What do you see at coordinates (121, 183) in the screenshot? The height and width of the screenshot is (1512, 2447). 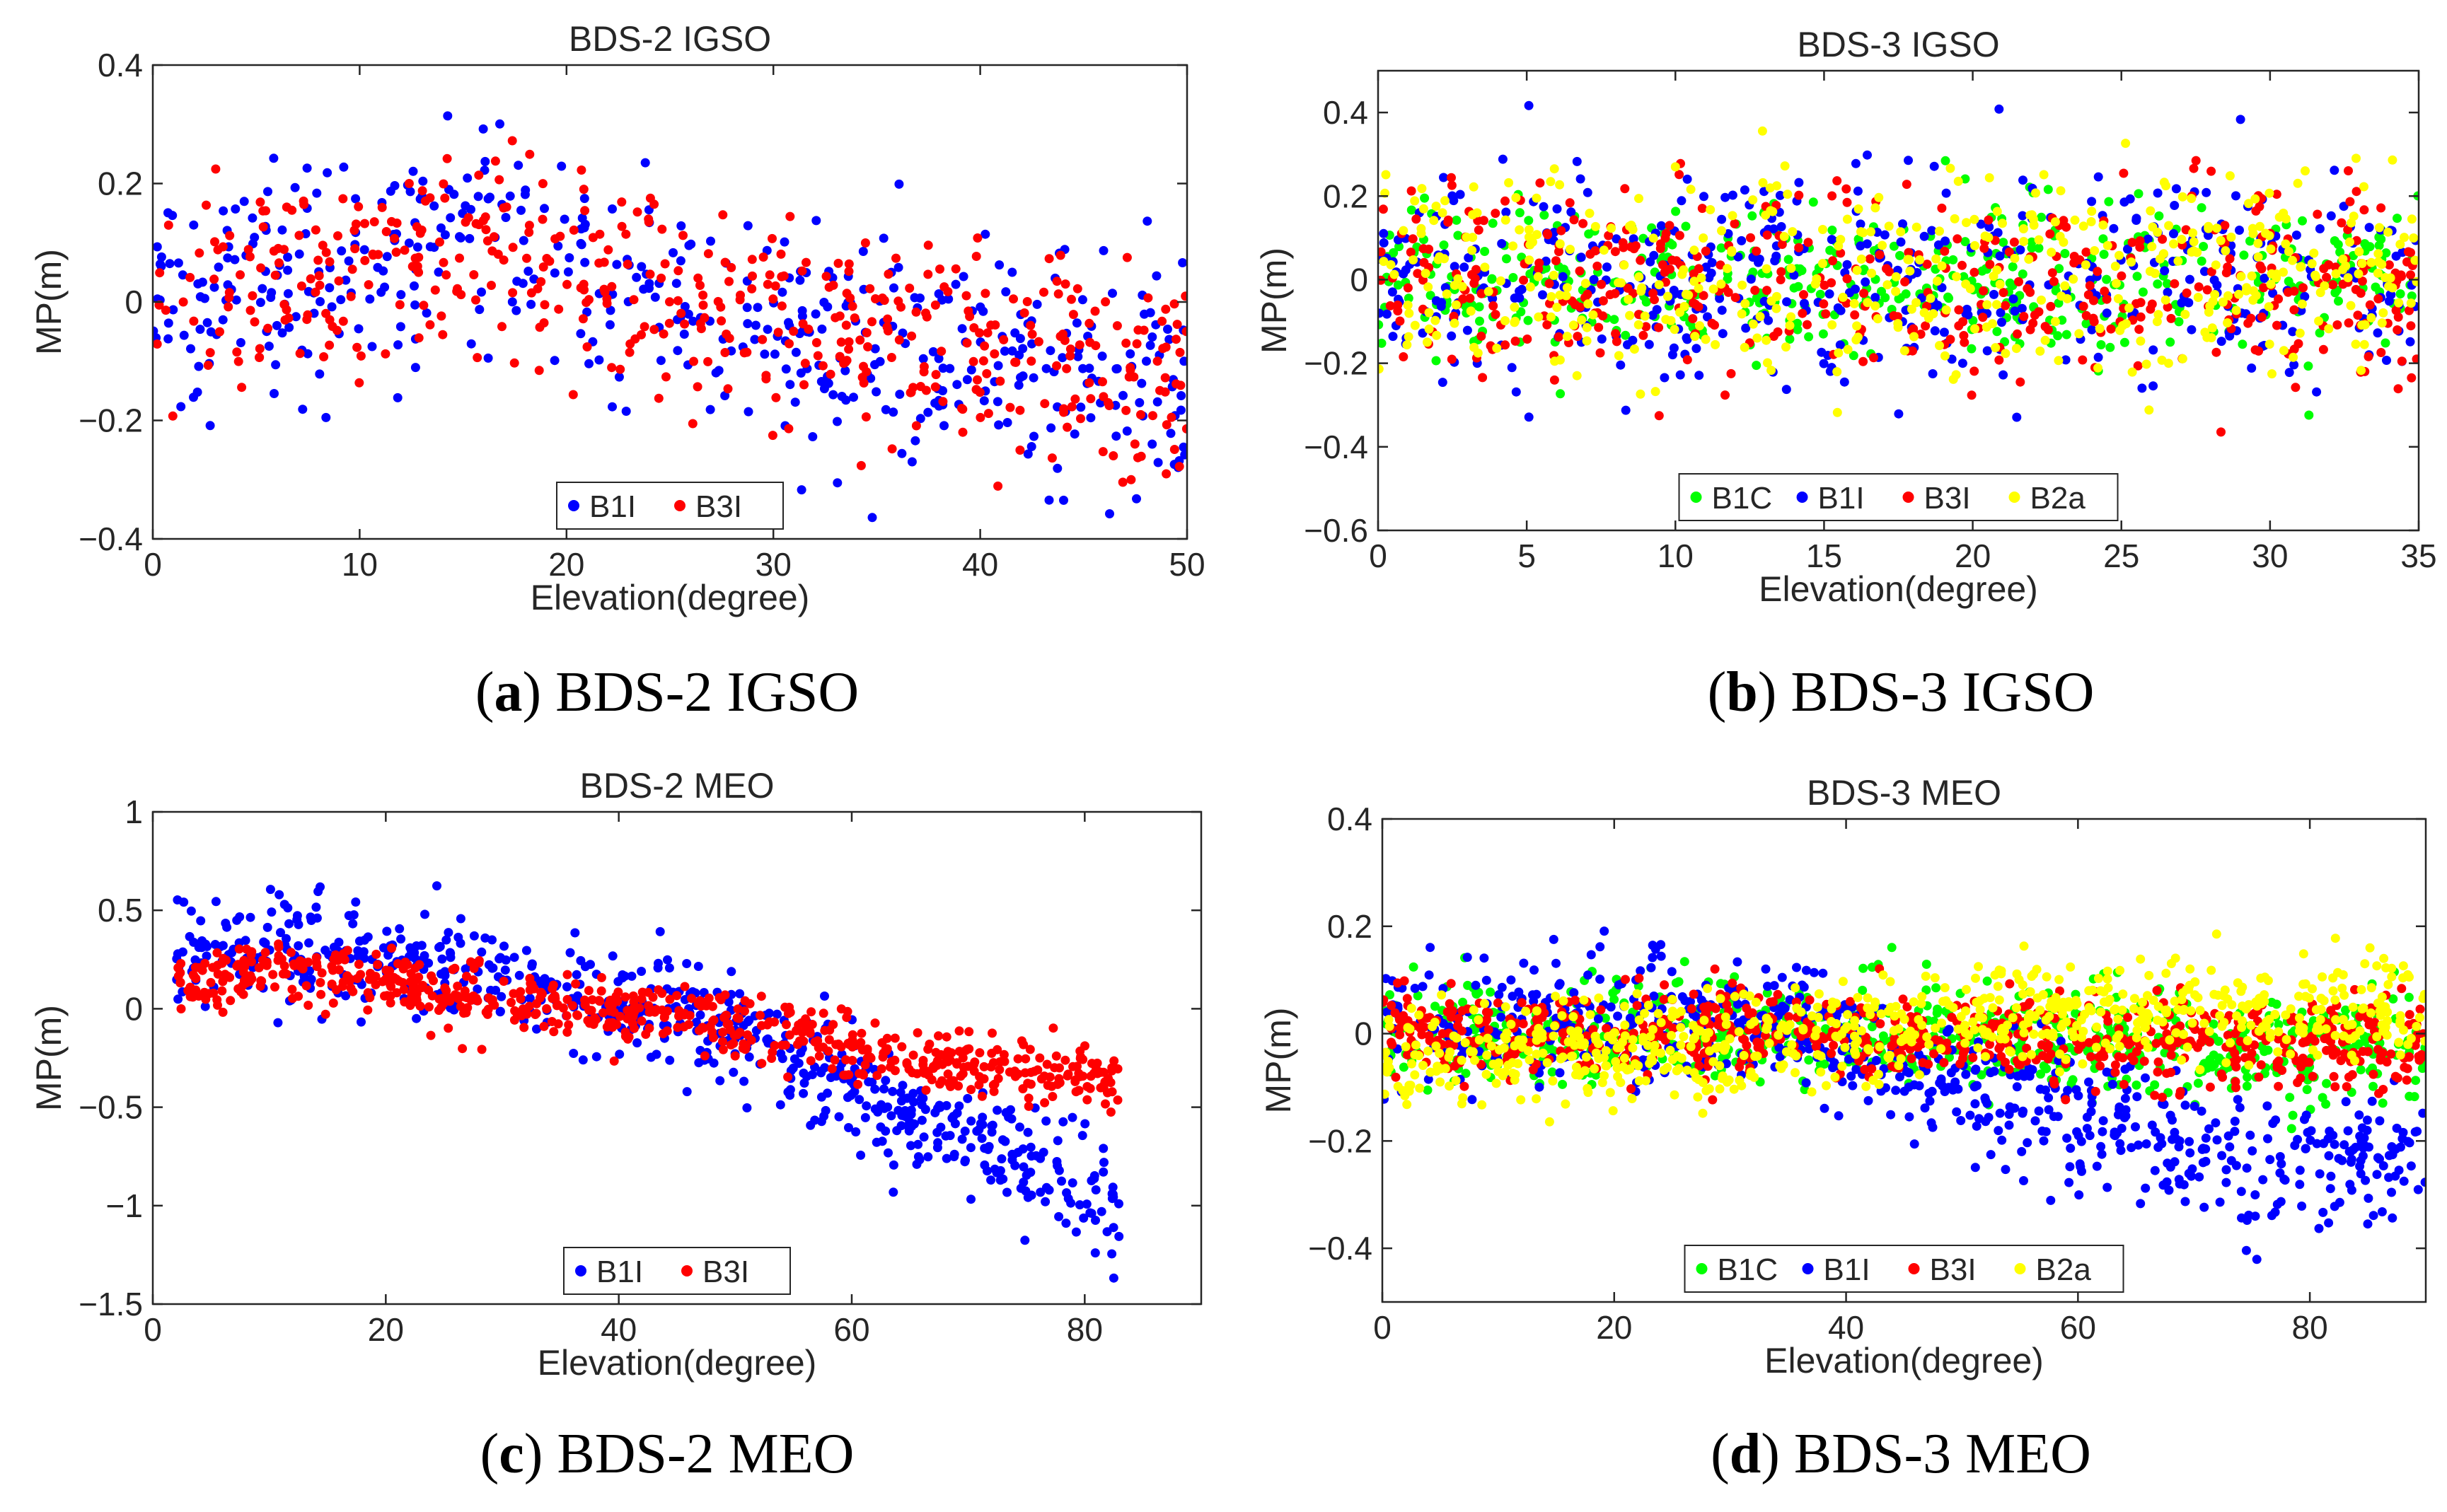 I see `y-tick-label: 0.2` at bounding box center [121, 183].